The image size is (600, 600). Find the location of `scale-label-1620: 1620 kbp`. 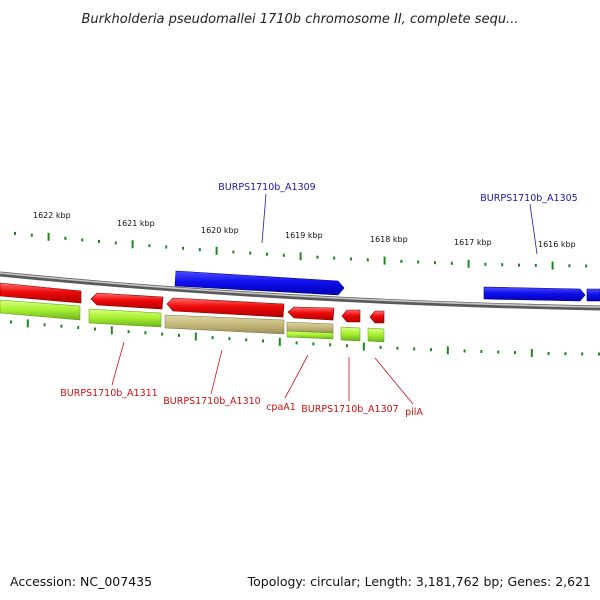

scale-label-1620: 1620 kbp is located at coordinates (220, 230).